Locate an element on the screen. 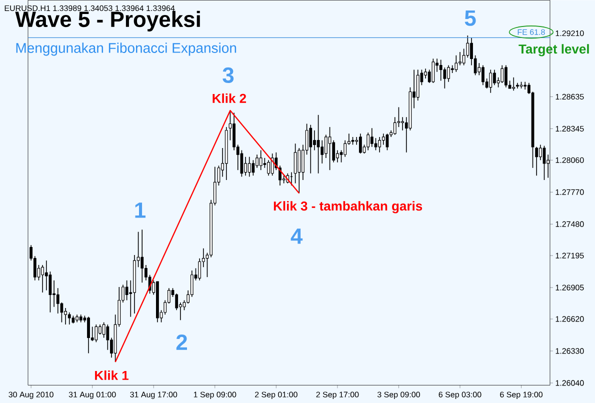  y-tick-label: 1.27480 is located at coordinates (570, 224).